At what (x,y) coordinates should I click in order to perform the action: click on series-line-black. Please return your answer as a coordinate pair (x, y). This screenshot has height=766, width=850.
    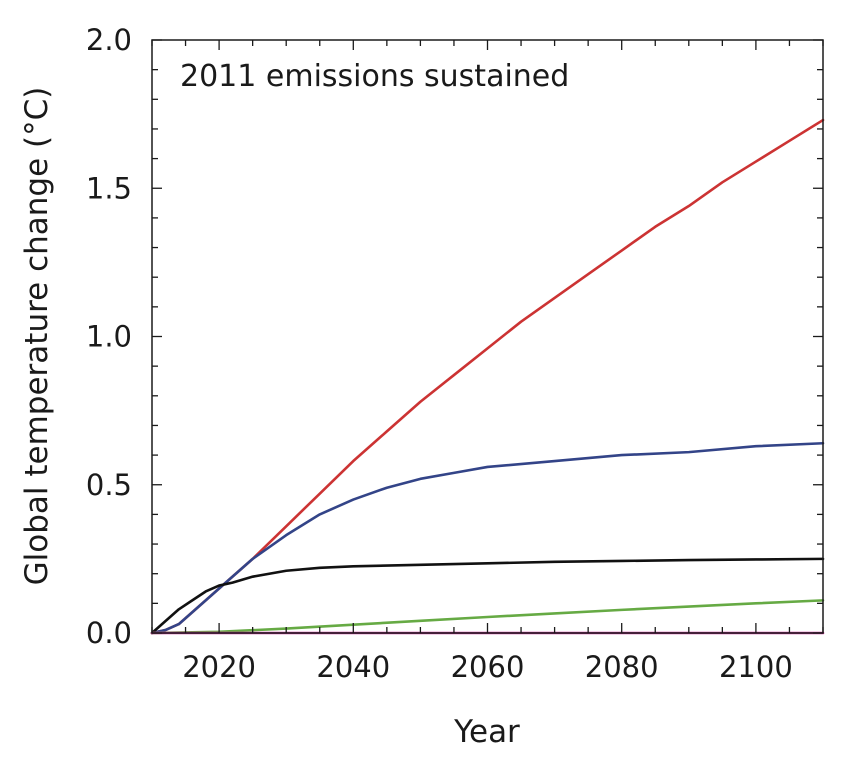
    Looking at the image, I should click on (487, 596).